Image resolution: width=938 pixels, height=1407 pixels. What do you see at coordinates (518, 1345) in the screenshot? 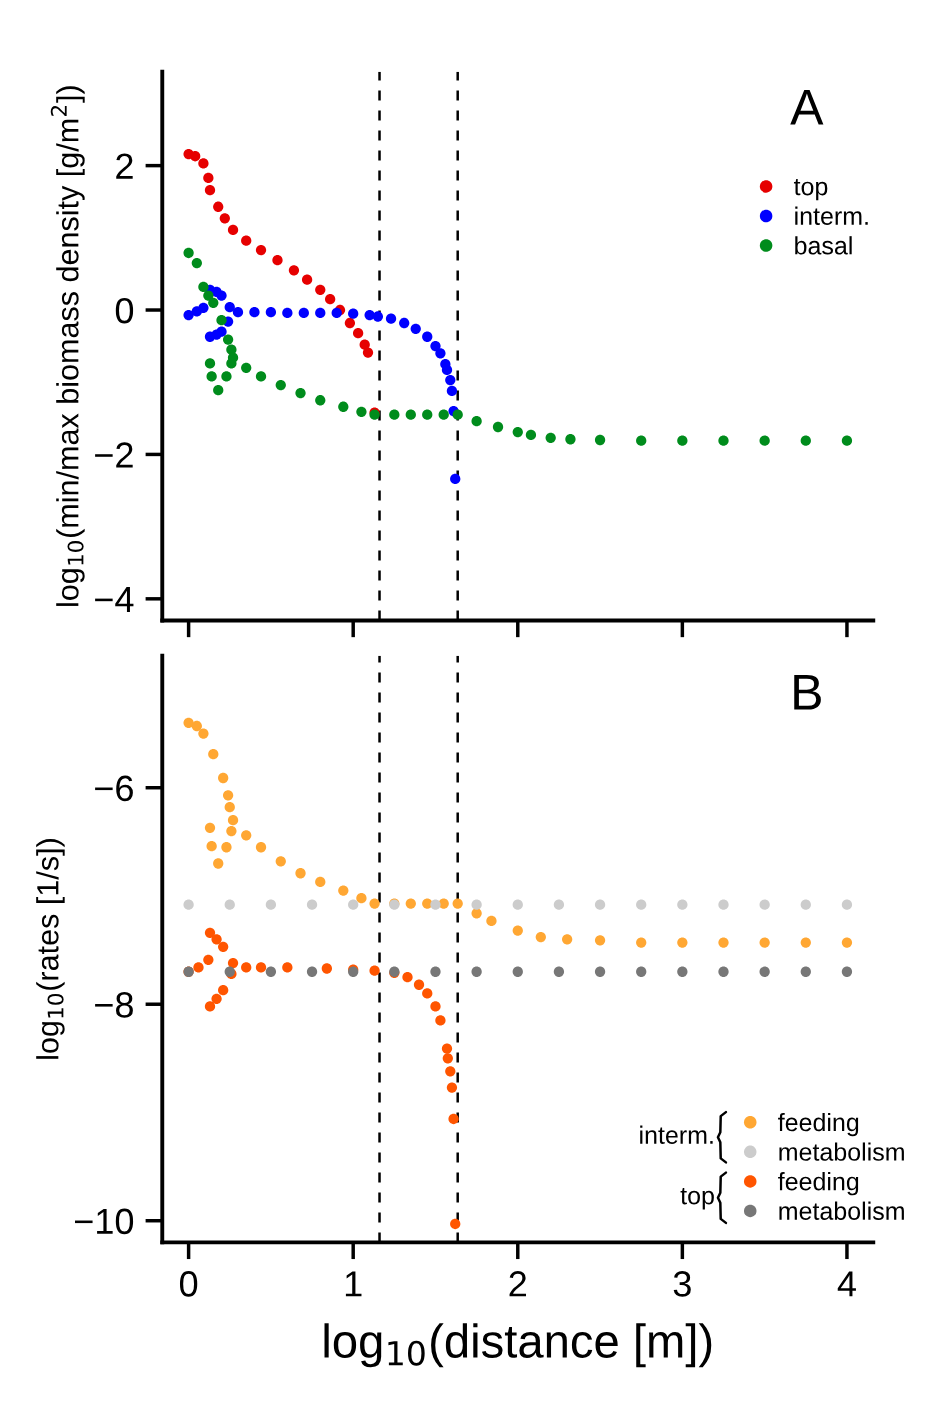
I see `x-axis-title: log$_{10}$(distance [m])` at bounding box center [518, 1345].